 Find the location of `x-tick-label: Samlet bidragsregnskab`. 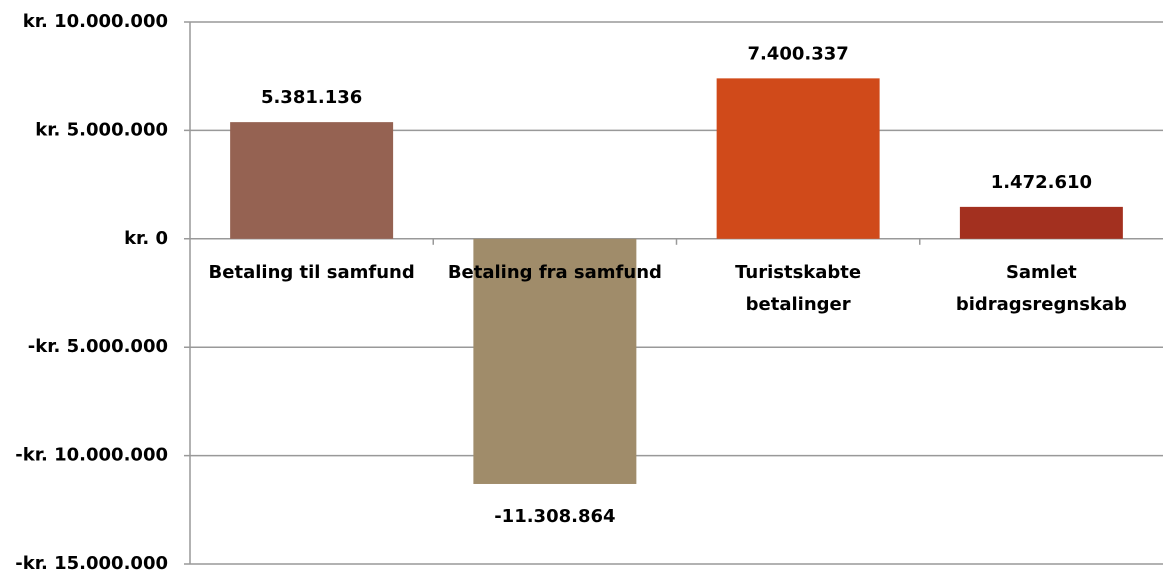

x-tick-label: Samlet bidragsregnskab is located at coordinates (1041, 288).